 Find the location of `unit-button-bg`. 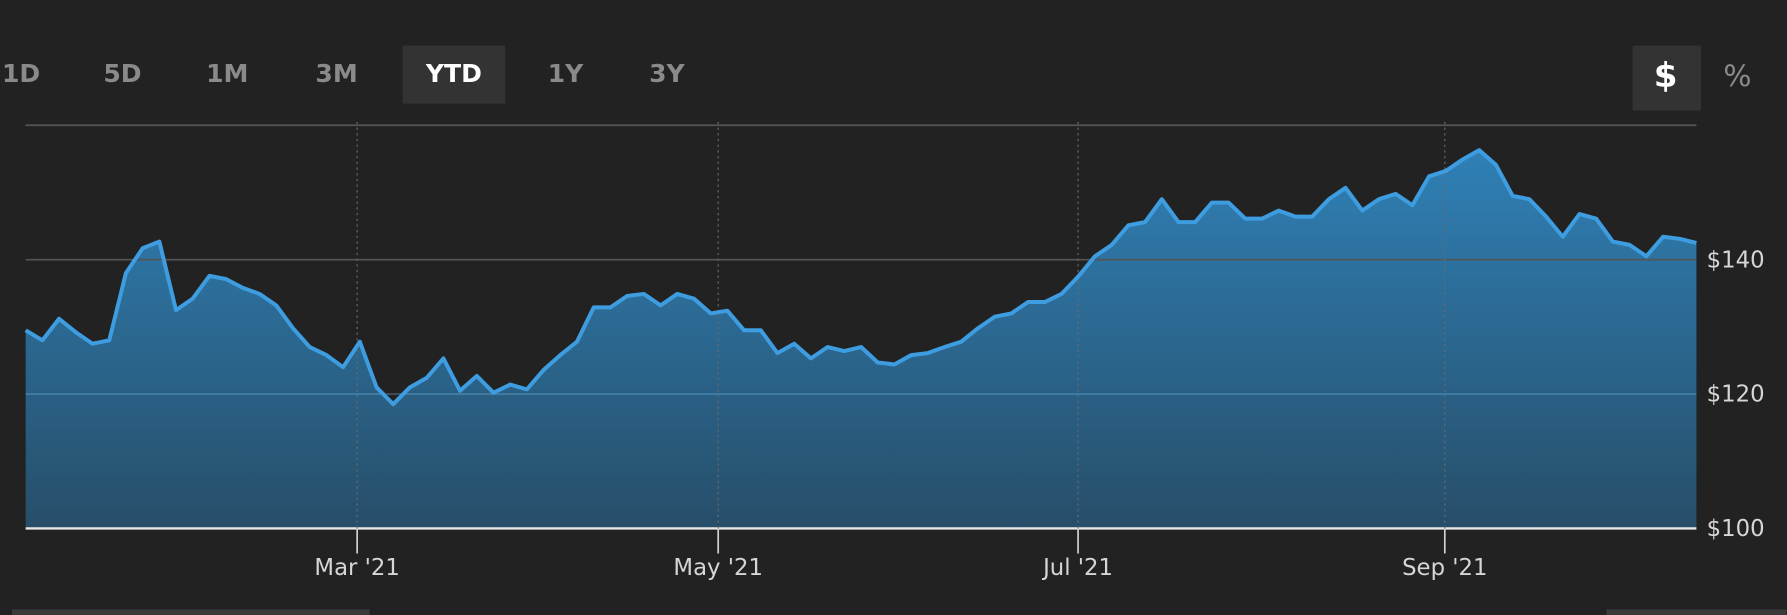

unit-button-bg is located at coordinates (1666, 78).